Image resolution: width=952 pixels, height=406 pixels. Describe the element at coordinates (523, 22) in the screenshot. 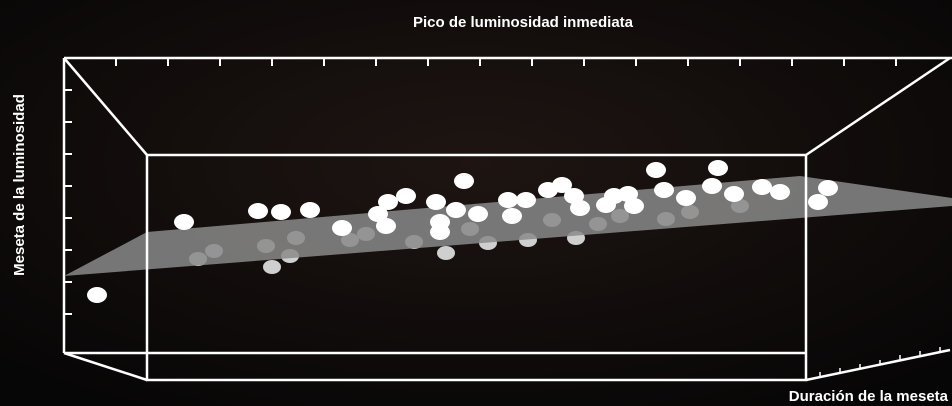

I see `x-axis-label: Pico de luminosidad inmediata` at that location.